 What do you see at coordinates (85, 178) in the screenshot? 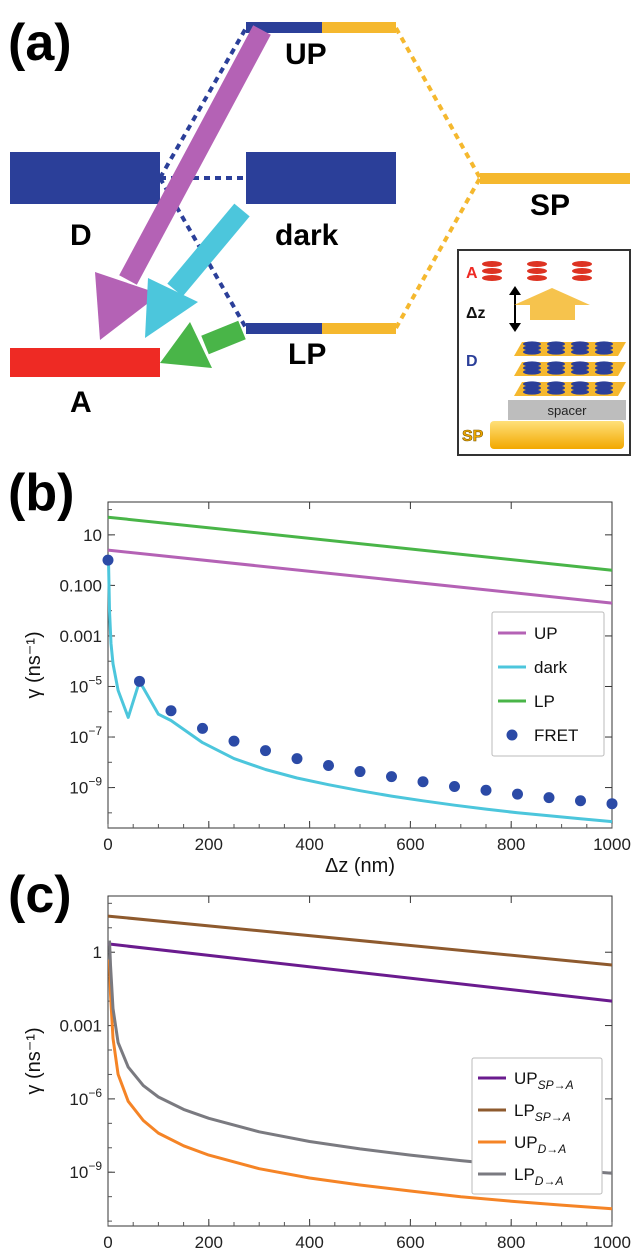
I see `d-level` at bounding box center [85, 178].